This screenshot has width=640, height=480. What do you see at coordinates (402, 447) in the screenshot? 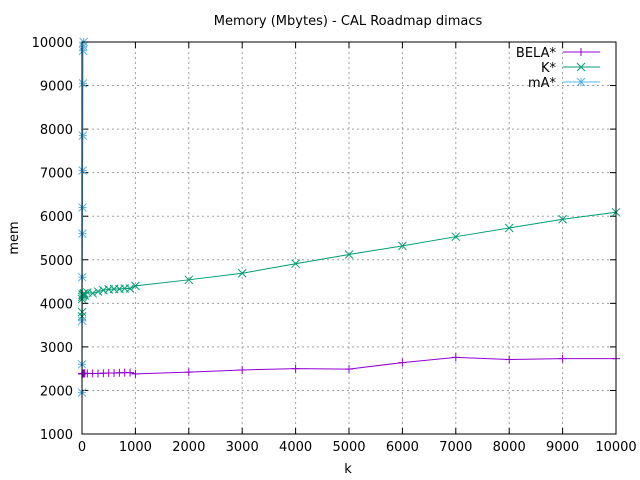
I see `x-tick-label: 6000` at bounding box center [402, 447].